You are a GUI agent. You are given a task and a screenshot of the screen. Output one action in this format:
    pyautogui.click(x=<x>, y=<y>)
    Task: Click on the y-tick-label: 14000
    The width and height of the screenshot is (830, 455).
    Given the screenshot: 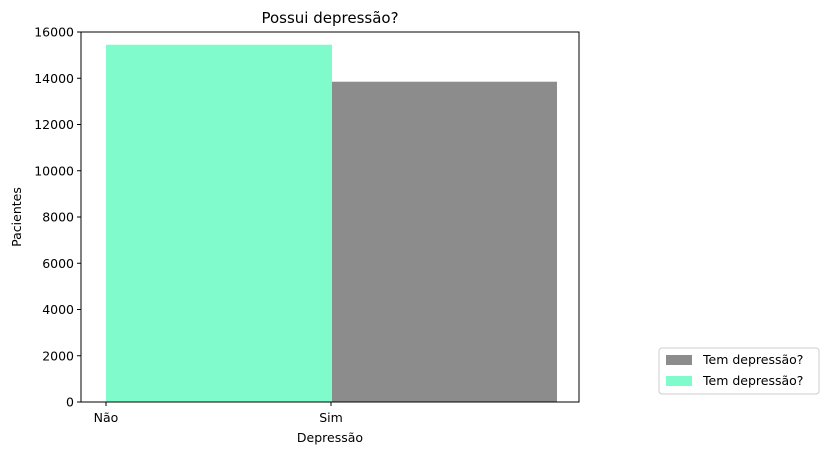 What is the action you would take?
    pyautogui.click(x=54, y=78)
    